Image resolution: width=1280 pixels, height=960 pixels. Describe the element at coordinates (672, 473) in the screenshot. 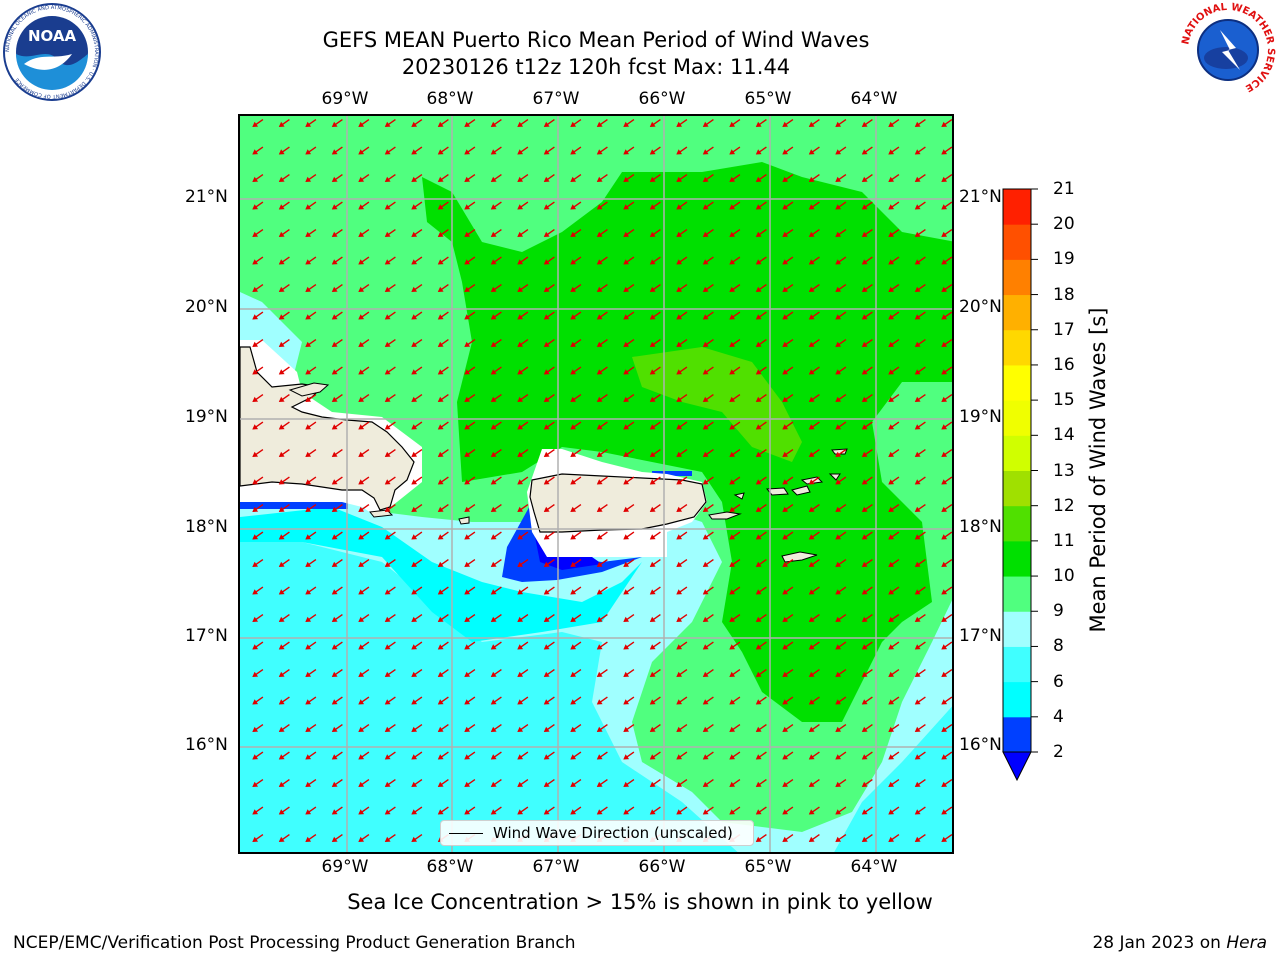

I see `contour-strip-north` at that location.